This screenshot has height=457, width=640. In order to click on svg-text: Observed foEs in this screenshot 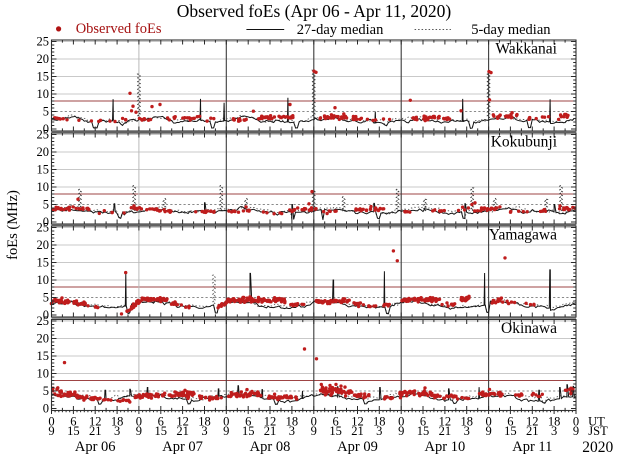, I will do `click(119, 29)`.